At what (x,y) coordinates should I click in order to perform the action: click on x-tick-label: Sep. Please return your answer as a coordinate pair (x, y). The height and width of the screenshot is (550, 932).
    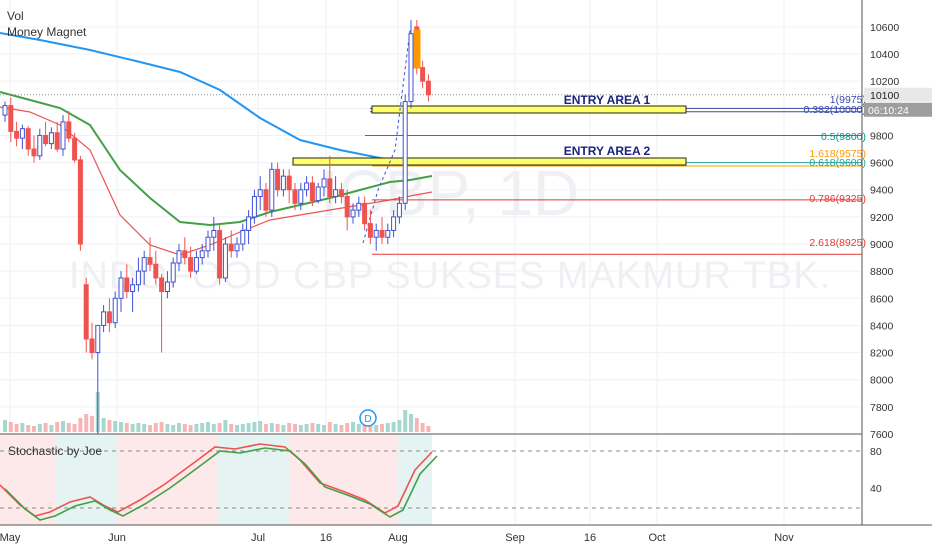
    Looking at the image, I should click on (515, 538).